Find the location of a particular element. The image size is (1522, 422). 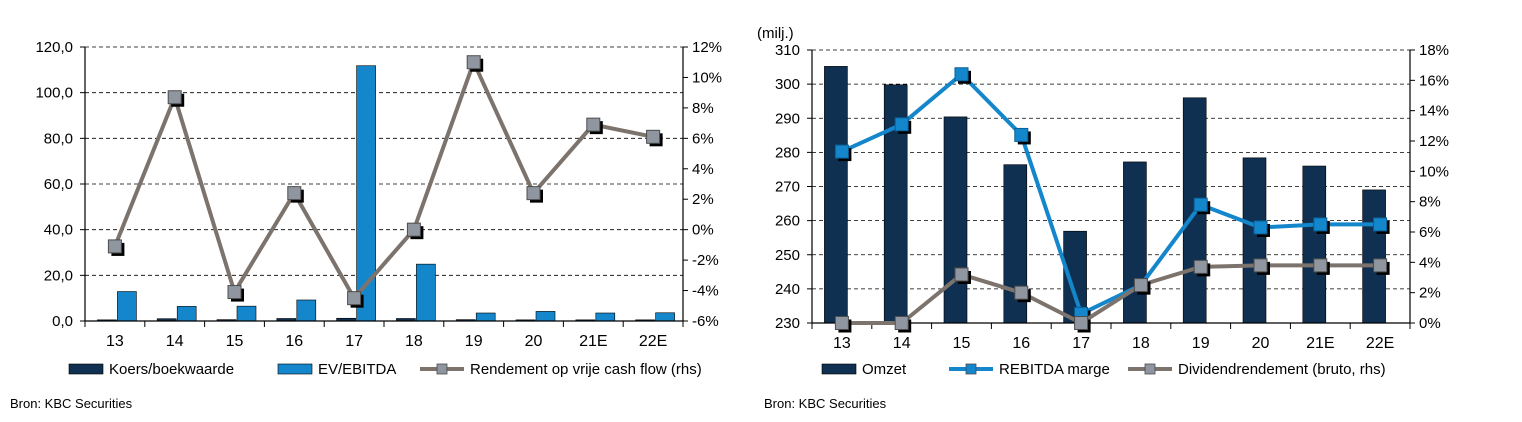

source-note-left: Bron: KBC Securities is located at coordinates (71, 403).